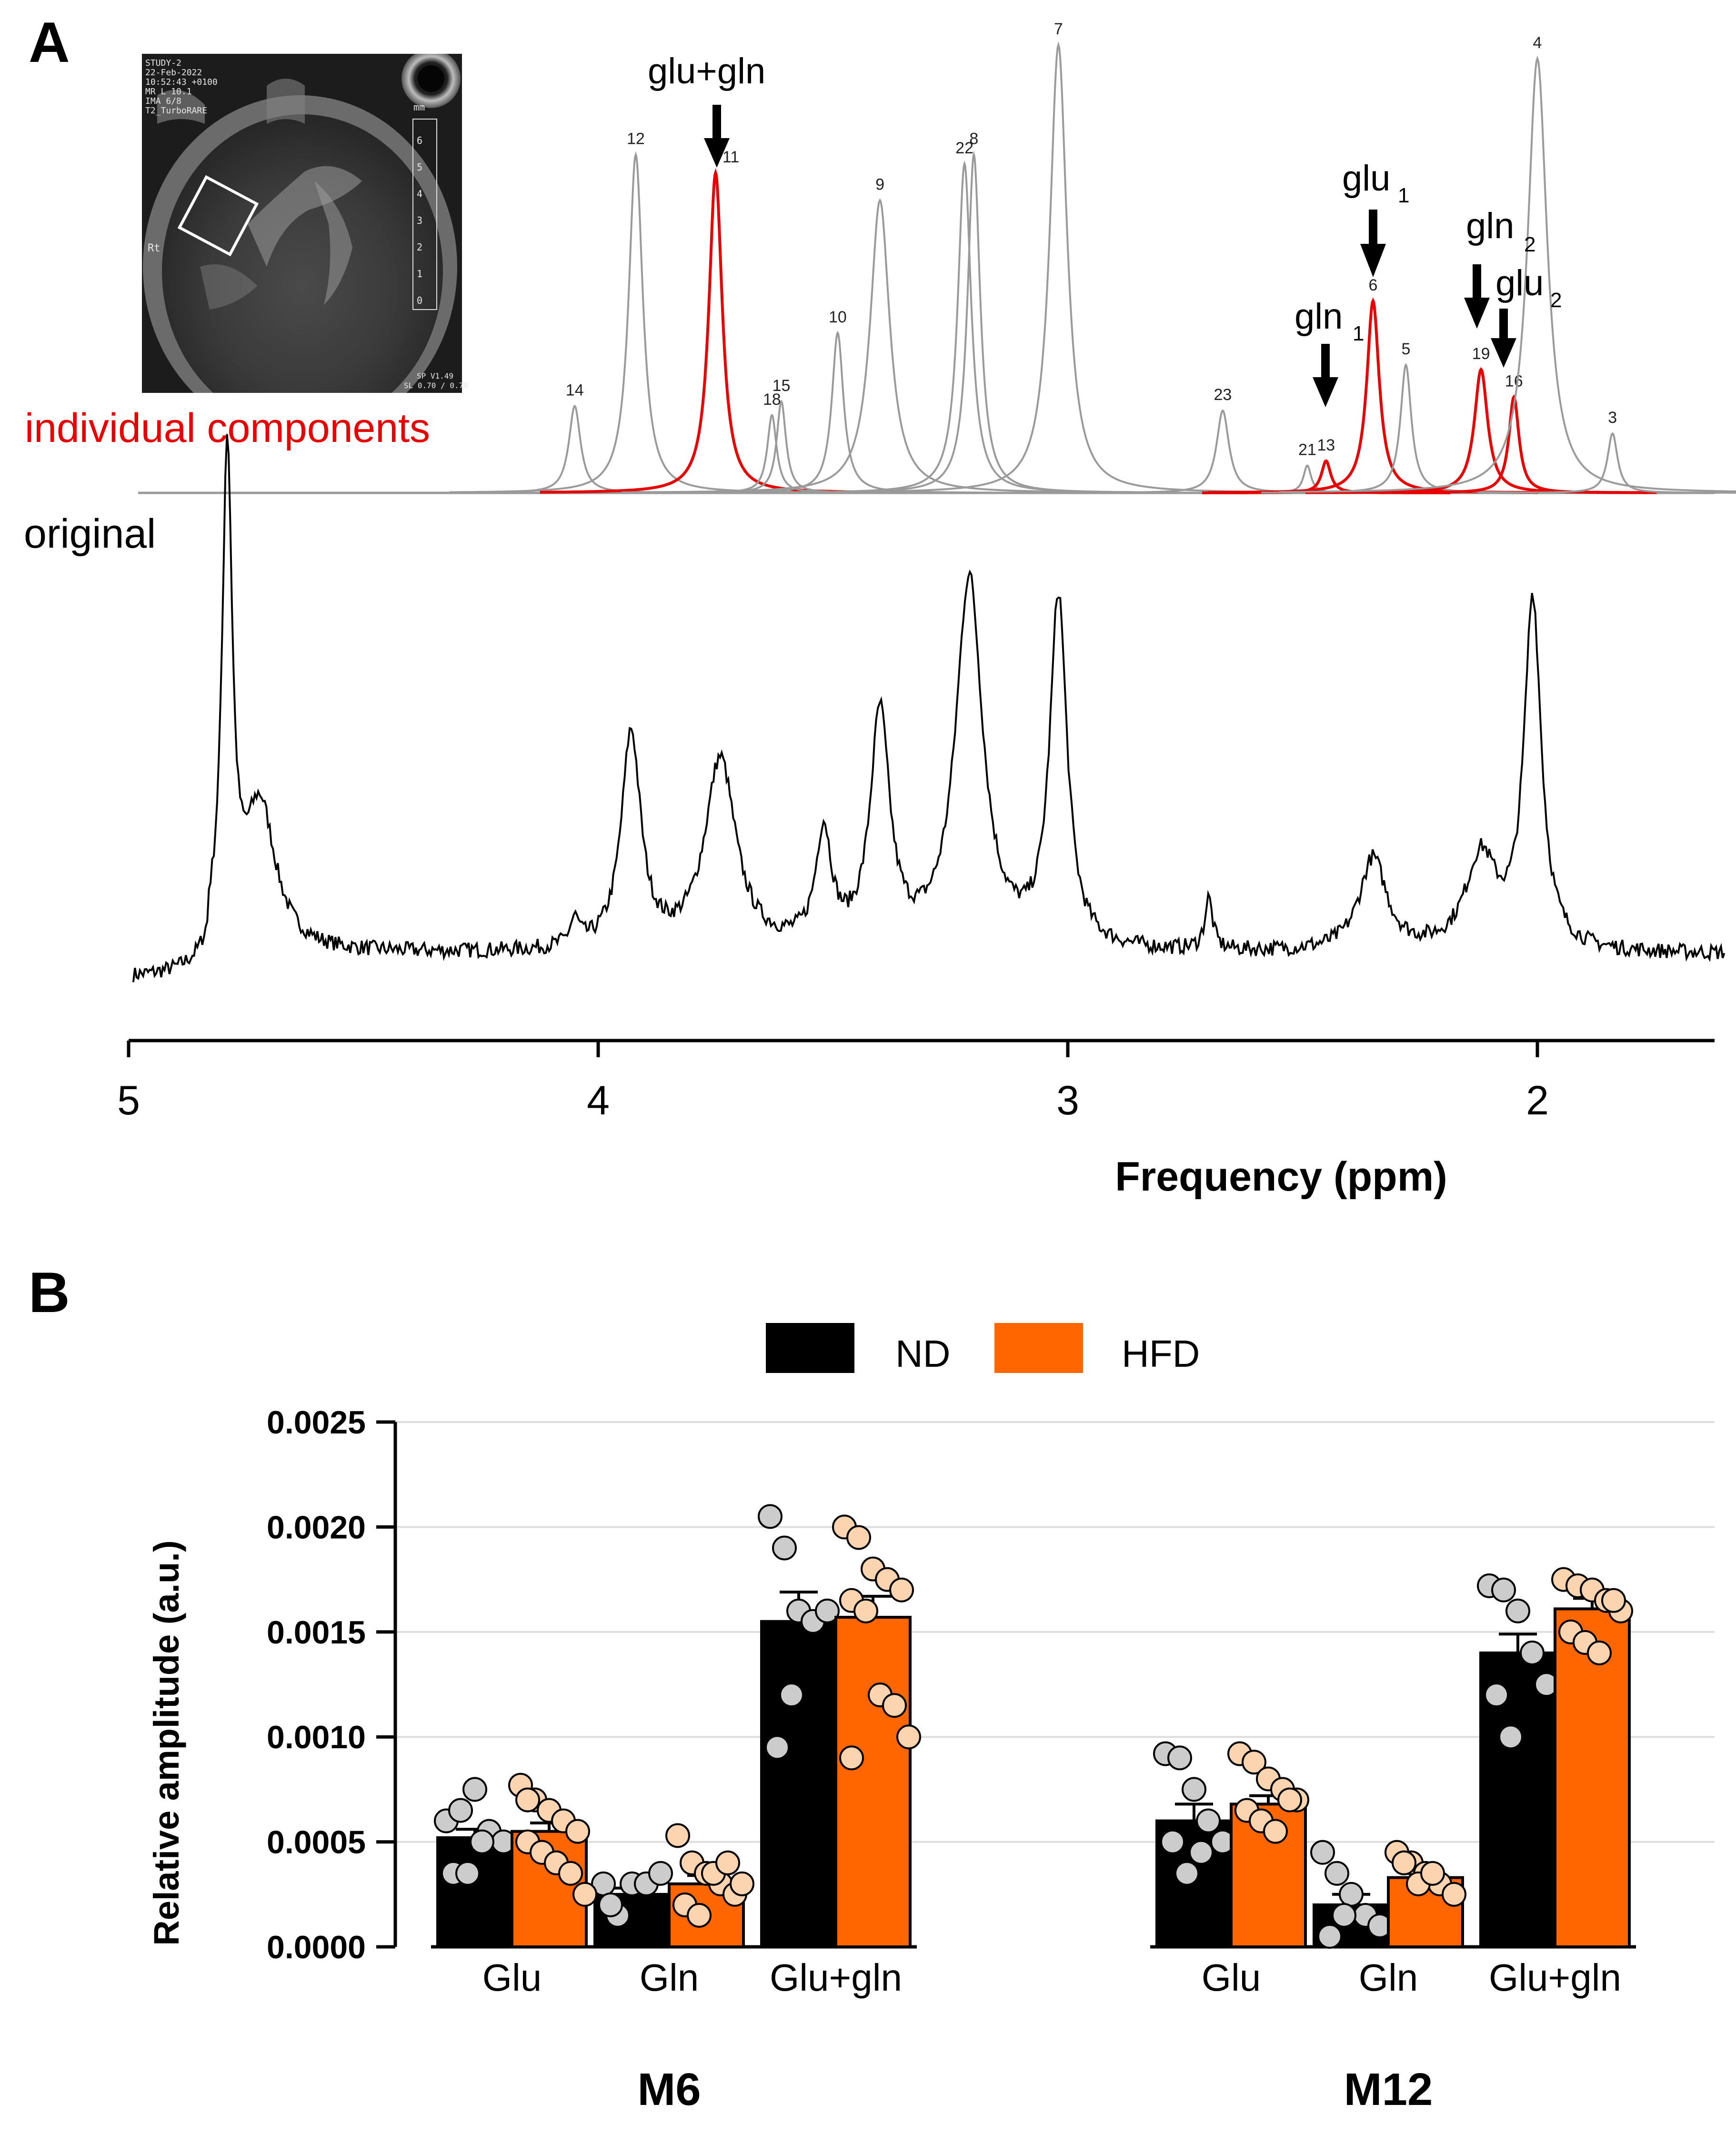  I want to click on bar-nd, so click(798, 1784).